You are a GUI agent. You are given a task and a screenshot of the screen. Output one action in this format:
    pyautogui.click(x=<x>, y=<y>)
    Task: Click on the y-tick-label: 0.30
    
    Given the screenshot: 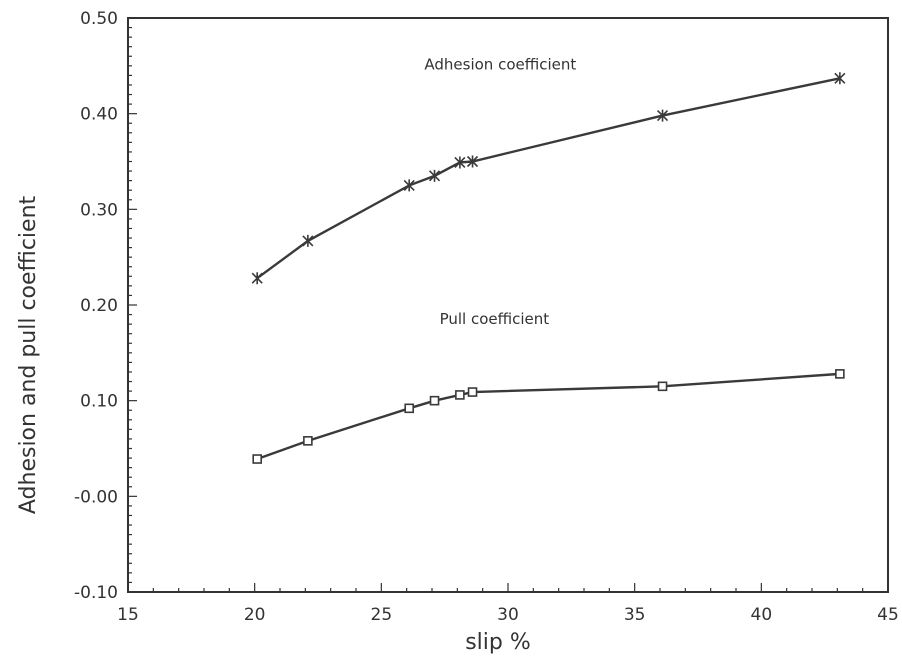 What is the action you would take?
    pyautogui.click(x=99, y=210)
    